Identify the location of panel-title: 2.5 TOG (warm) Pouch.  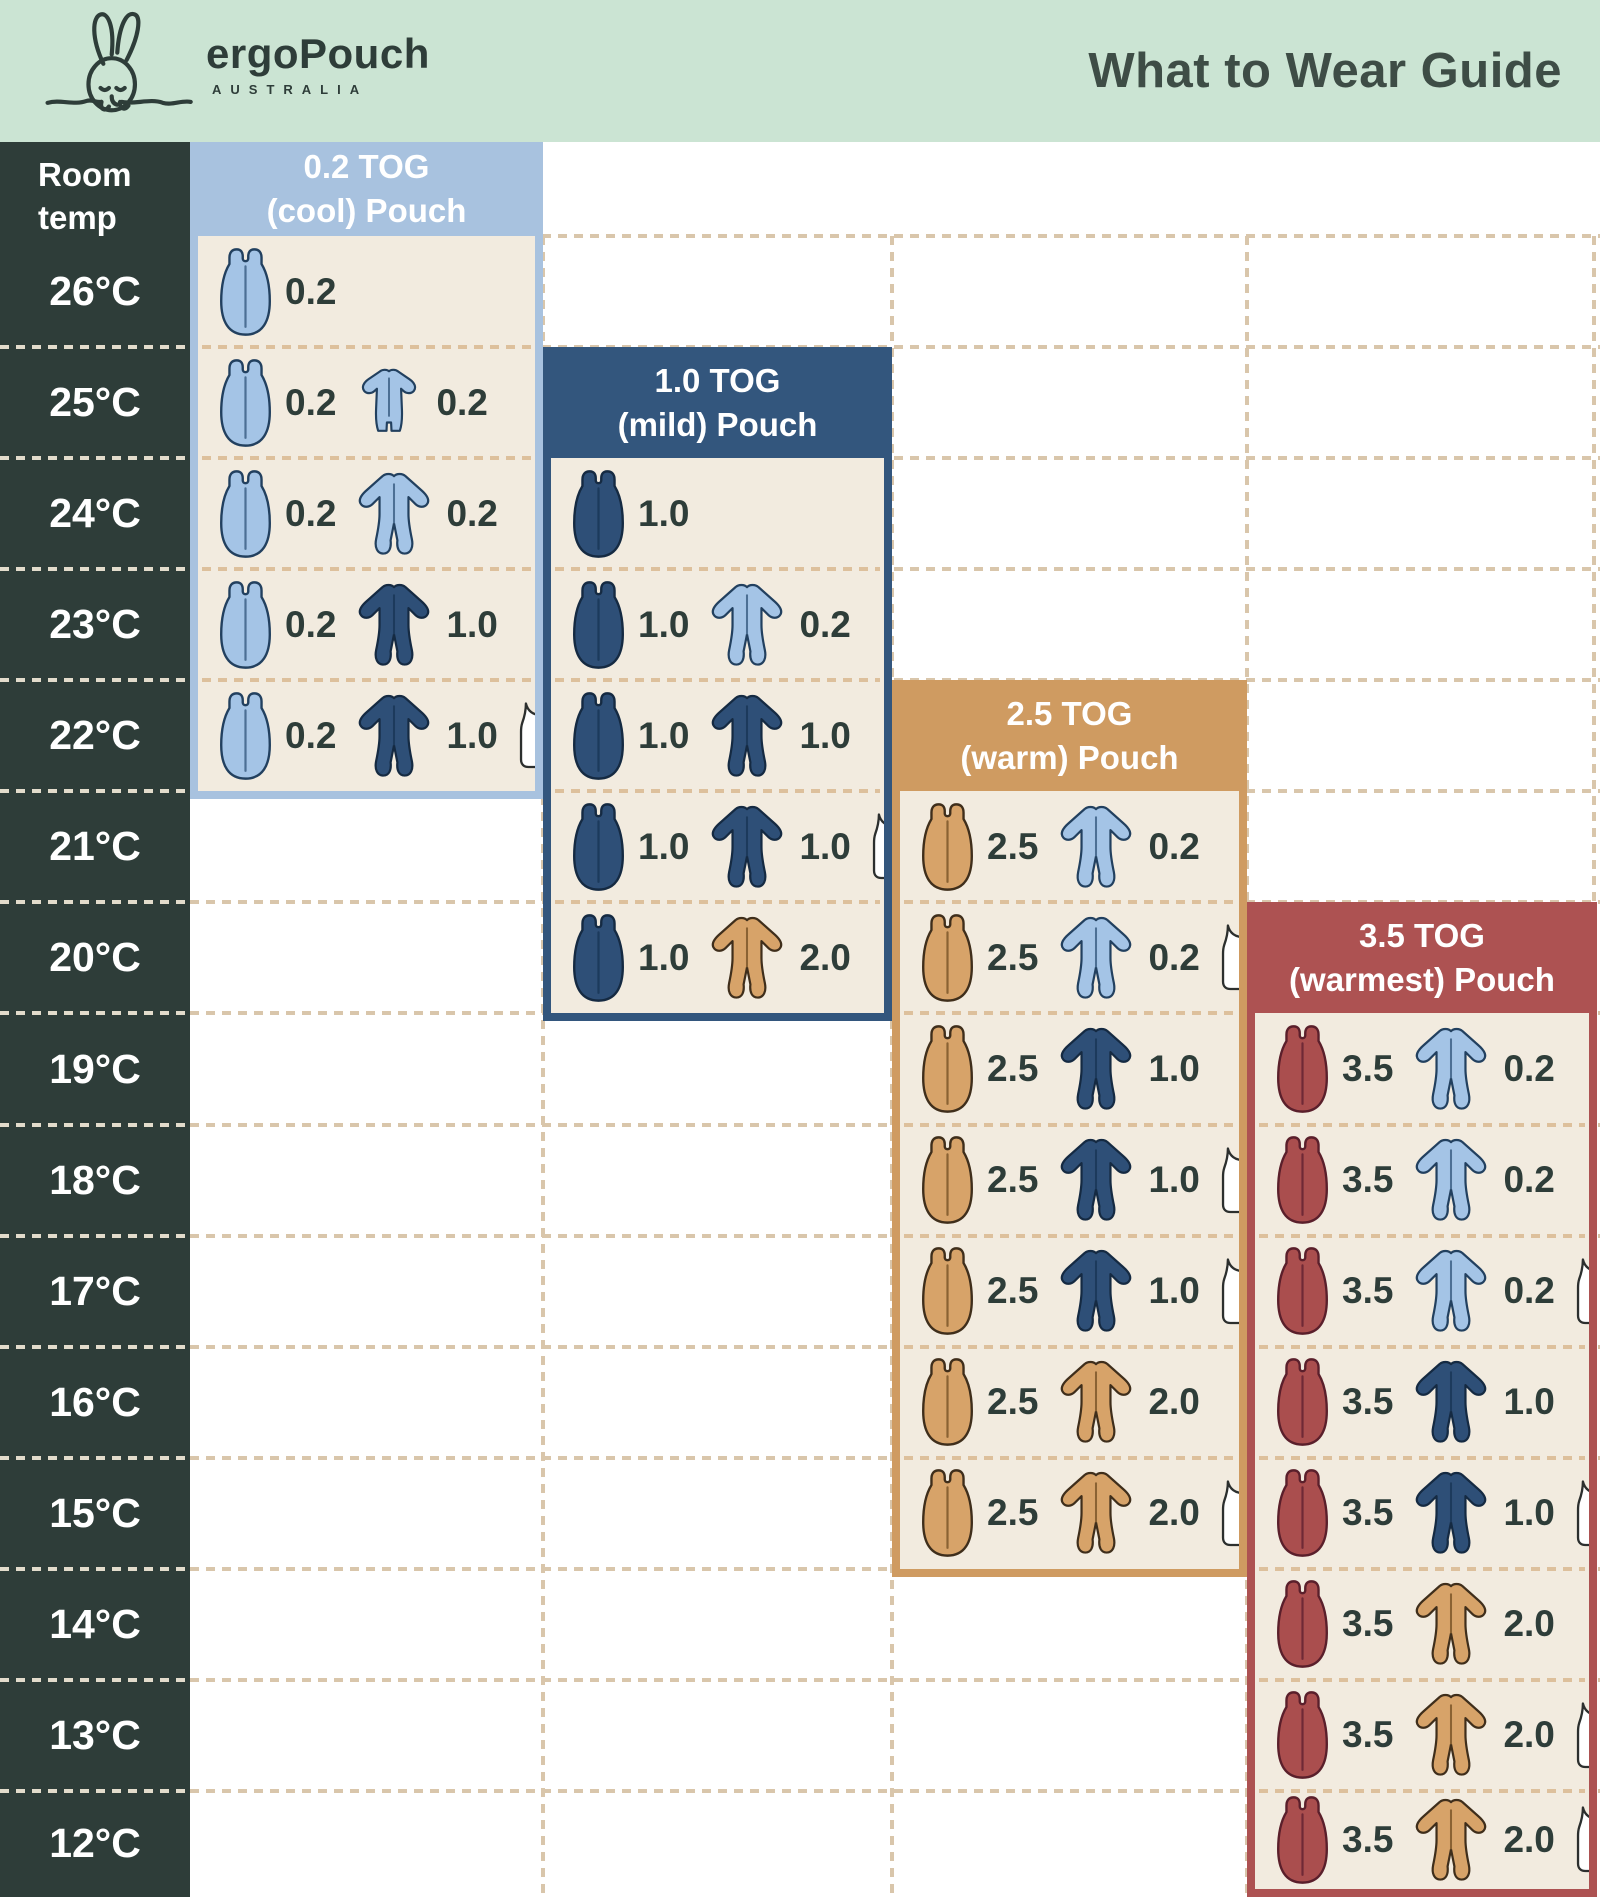
(1069, 735).